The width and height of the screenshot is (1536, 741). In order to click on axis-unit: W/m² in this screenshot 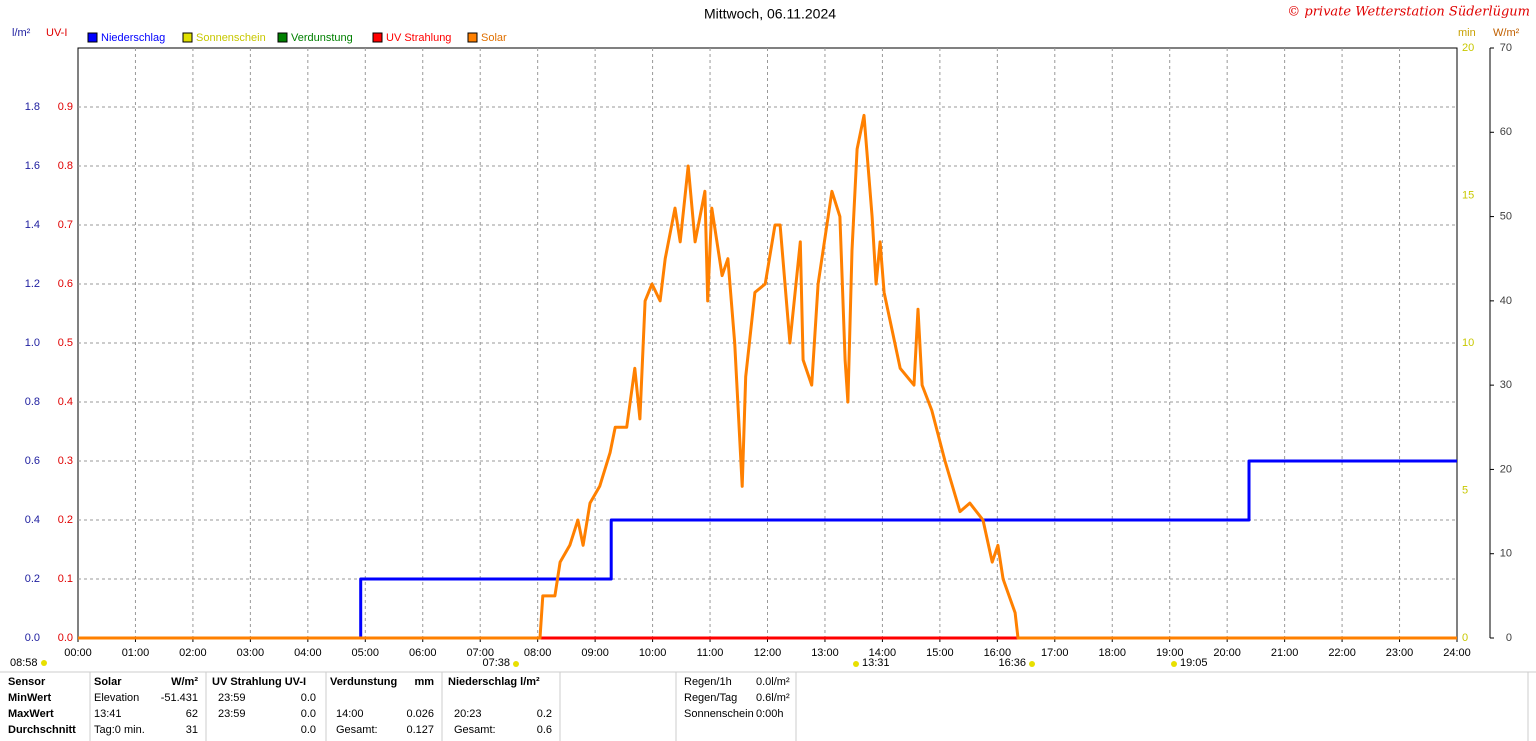, I will do `click(1506, 33)`.